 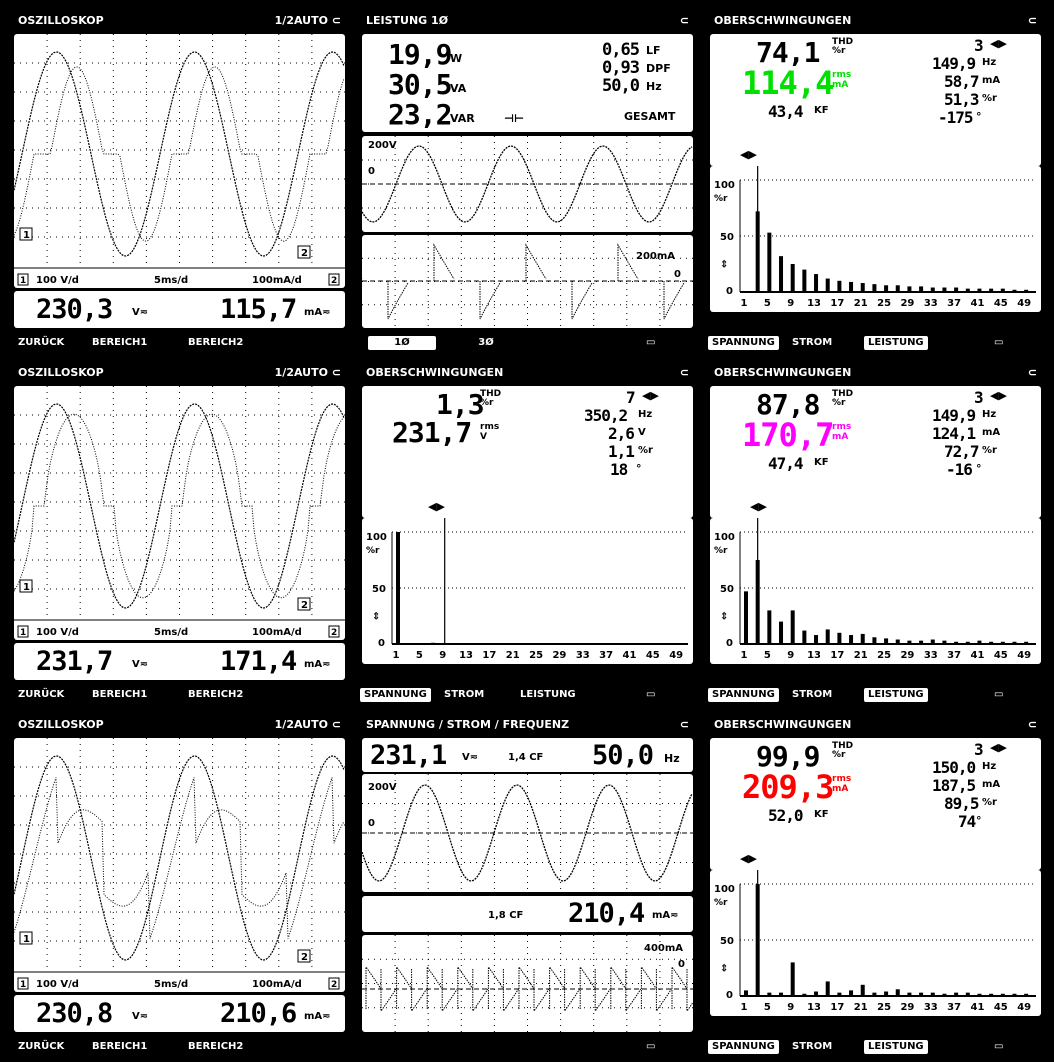 I want to click on voltage-trace, so click(x=527, y=184).